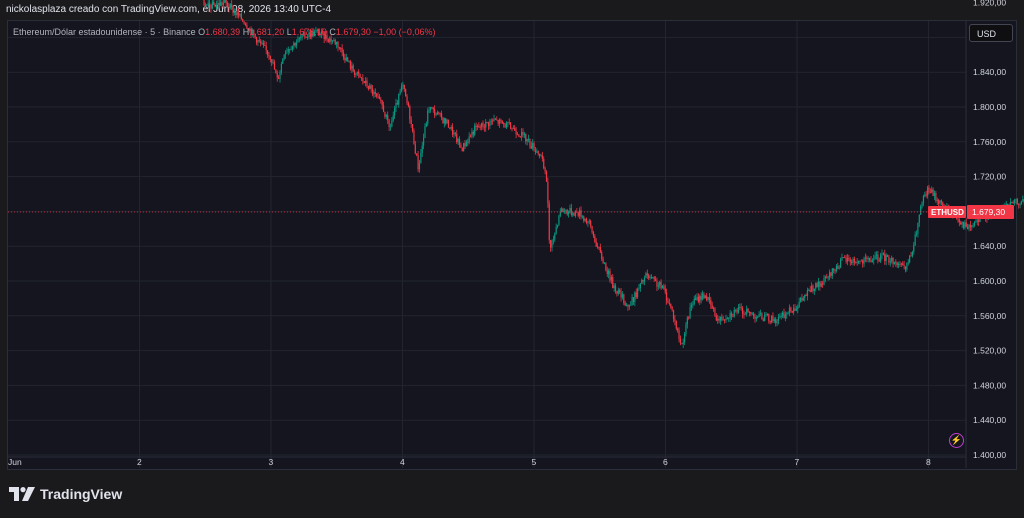  I want to click on high-label: H, so click(246, 32).